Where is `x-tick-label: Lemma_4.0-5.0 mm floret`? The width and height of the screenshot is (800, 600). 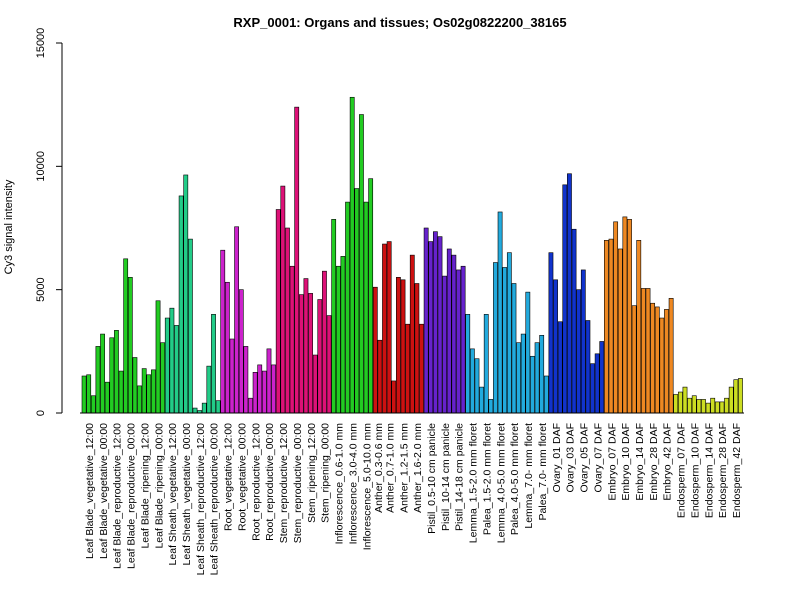 x-tick-label: Lemma_4.0-5.0 mm floret is located at coordinates (501, 483).